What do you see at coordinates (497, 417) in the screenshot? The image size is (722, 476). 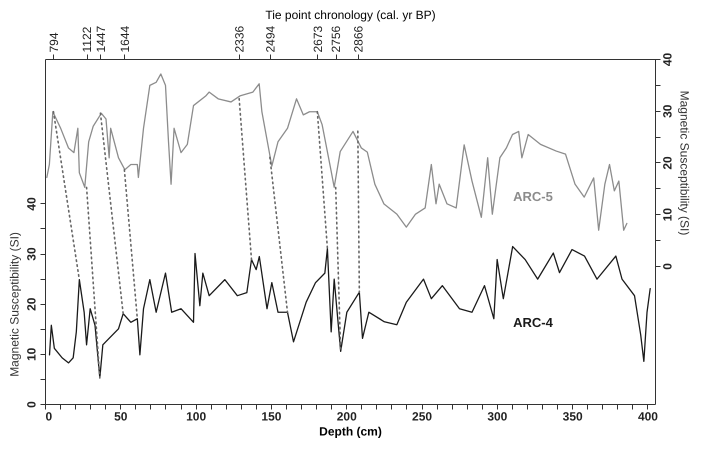 I see `x-tick-label: 300` at bounding box center [497, 417].